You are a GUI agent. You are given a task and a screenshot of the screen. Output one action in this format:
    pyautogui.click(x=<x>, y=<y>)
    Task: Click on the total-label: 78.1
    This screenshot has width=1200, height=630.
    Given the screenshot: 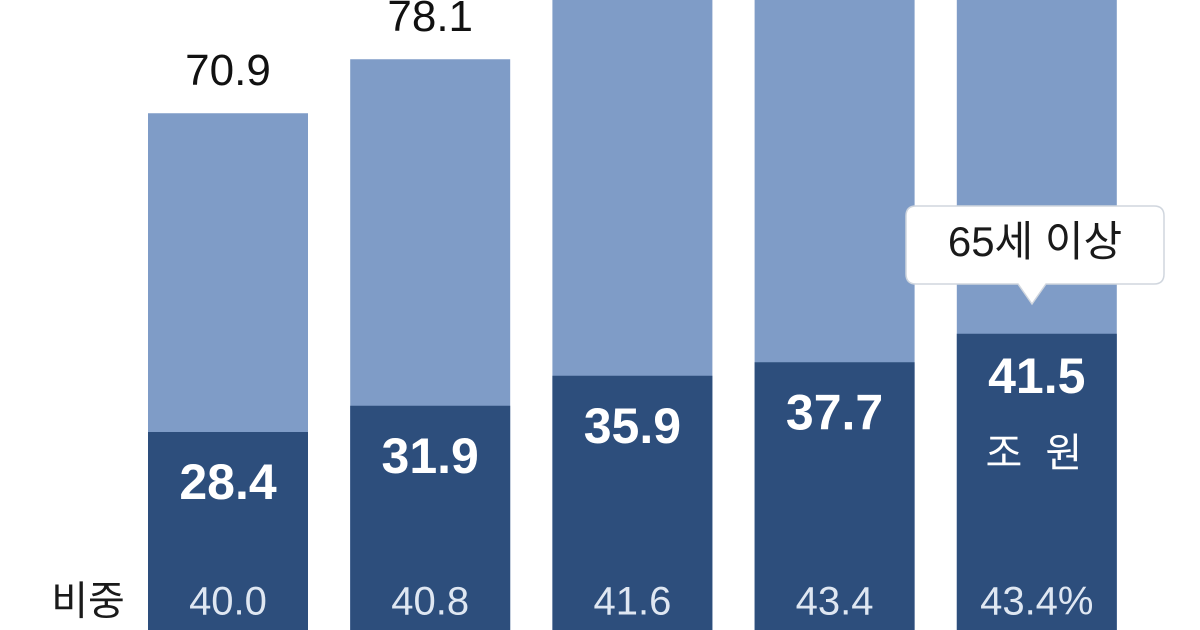 What is the action you would take?
    pyautogui.click(x=430, y=20)
    